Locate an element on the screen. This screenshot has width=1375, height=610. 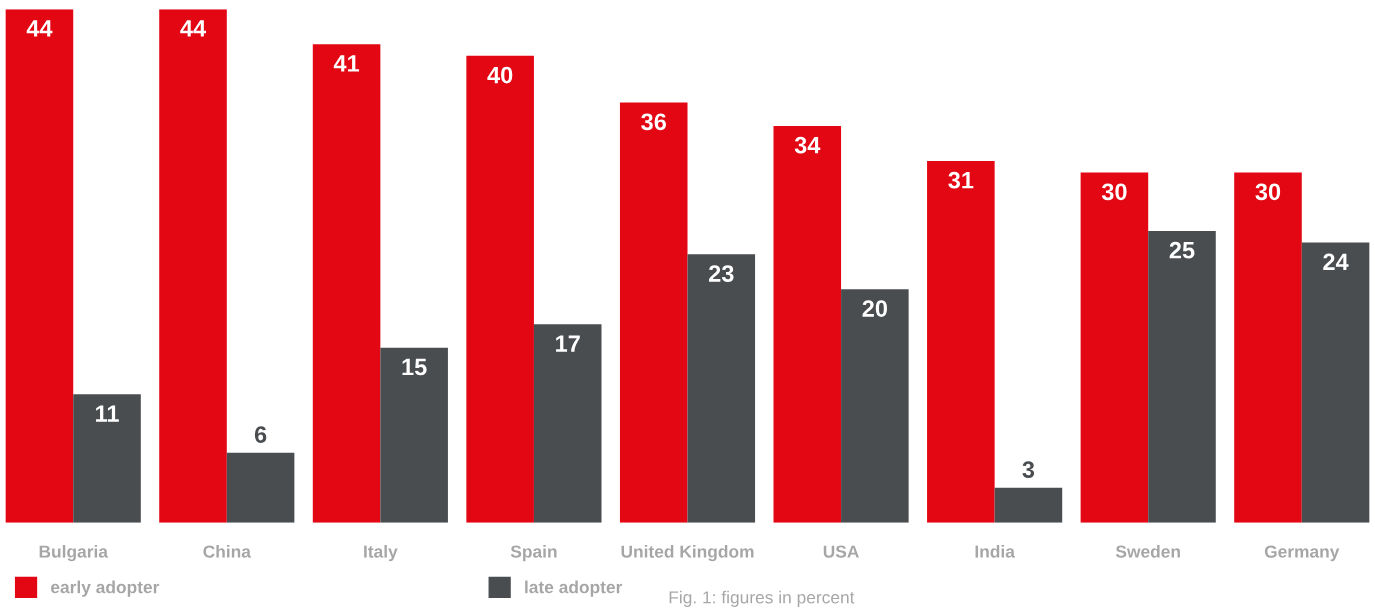
data-label: 6 is located at coordinates (260, 434).